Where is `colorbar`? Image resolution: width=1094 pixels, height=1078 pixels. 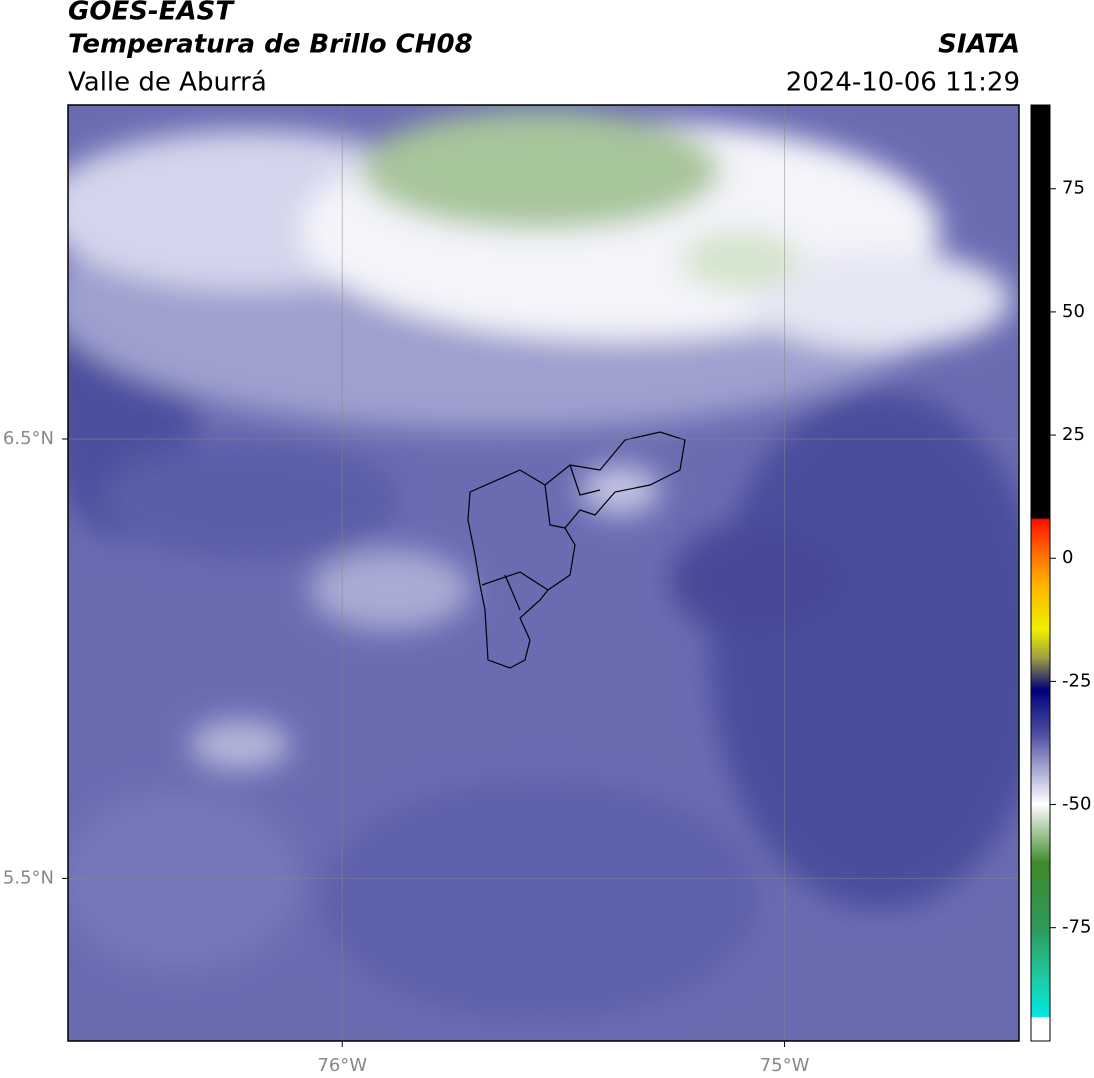
colorbar is located at coordinates (1040, 573).